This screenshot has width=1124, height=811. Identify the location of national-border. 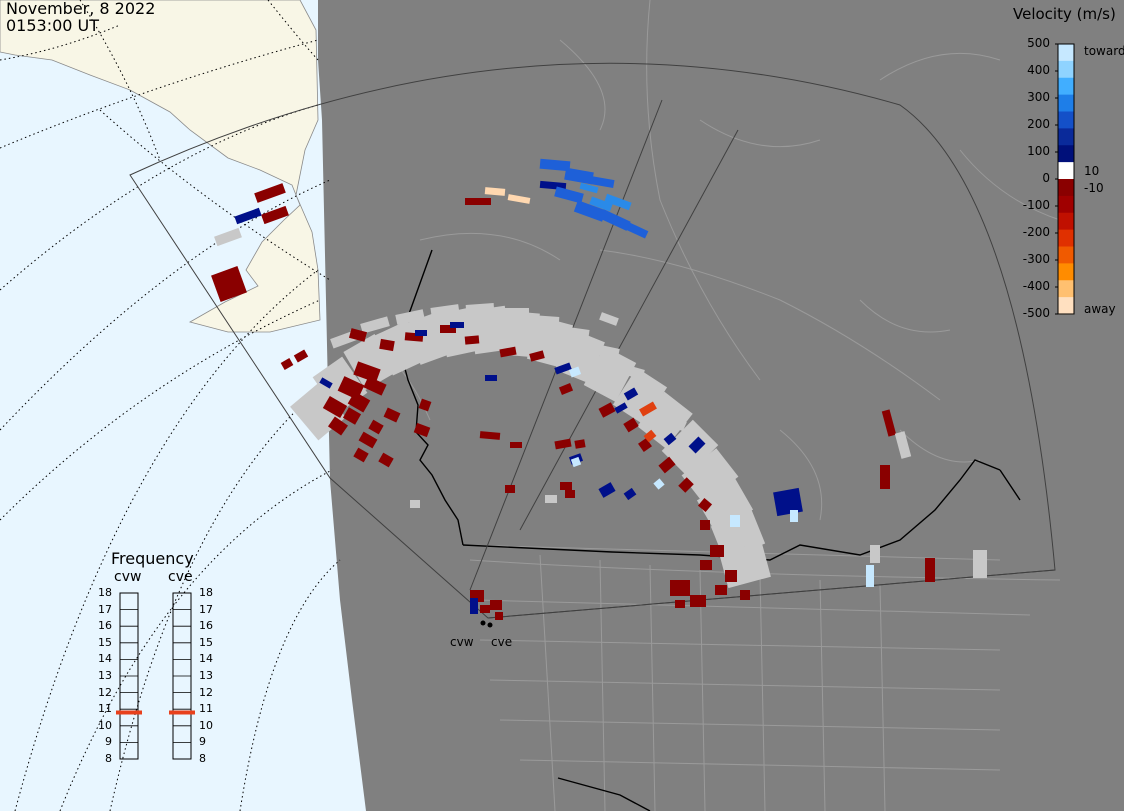
(731, 510).